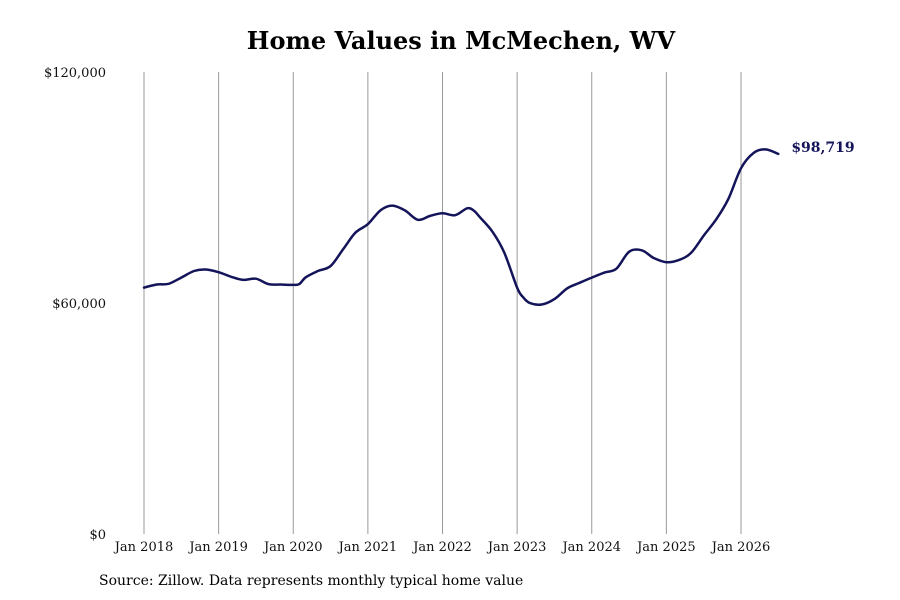 The image size is (900, 600). Describe the element at coordinates (75, 73) in the screenshot. I see `y-tick-label: $120,000` at that location.